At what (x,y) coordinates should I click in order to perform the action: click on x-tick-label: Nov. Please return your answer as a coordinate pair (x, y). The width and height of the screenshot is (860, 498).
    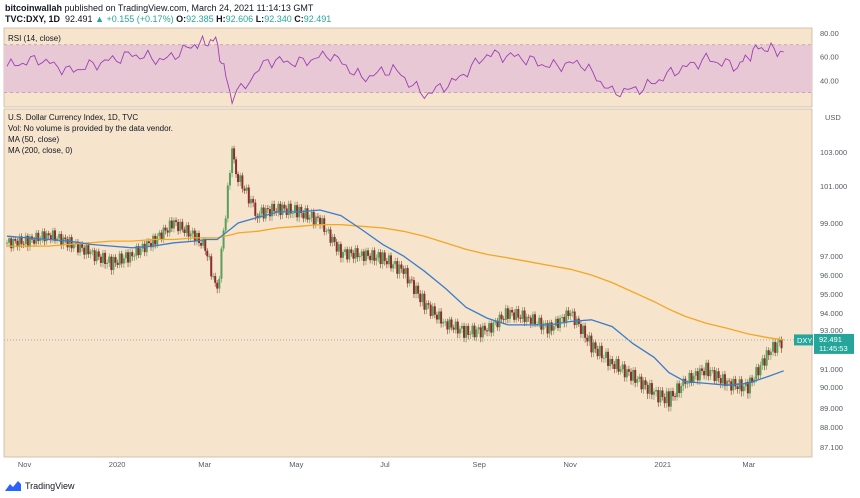
    Looking at the image, I should click on (570, 464).